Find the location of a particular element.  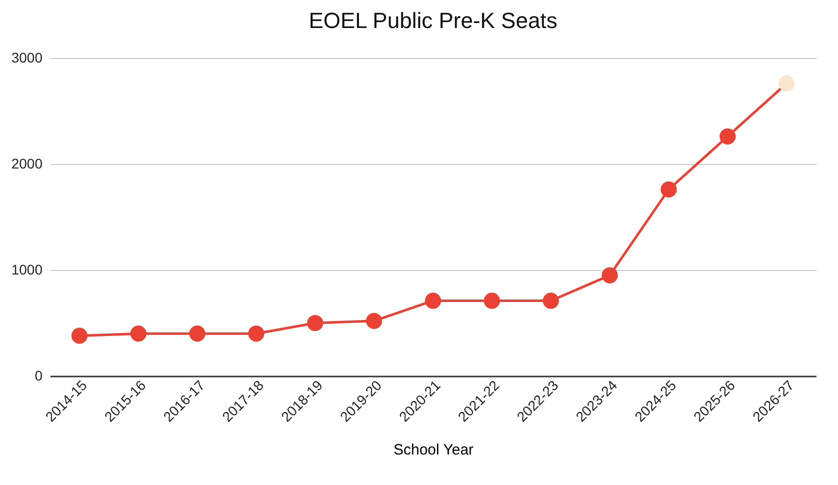

y-tick-label: 2000 is located at coordinates (27, 164).